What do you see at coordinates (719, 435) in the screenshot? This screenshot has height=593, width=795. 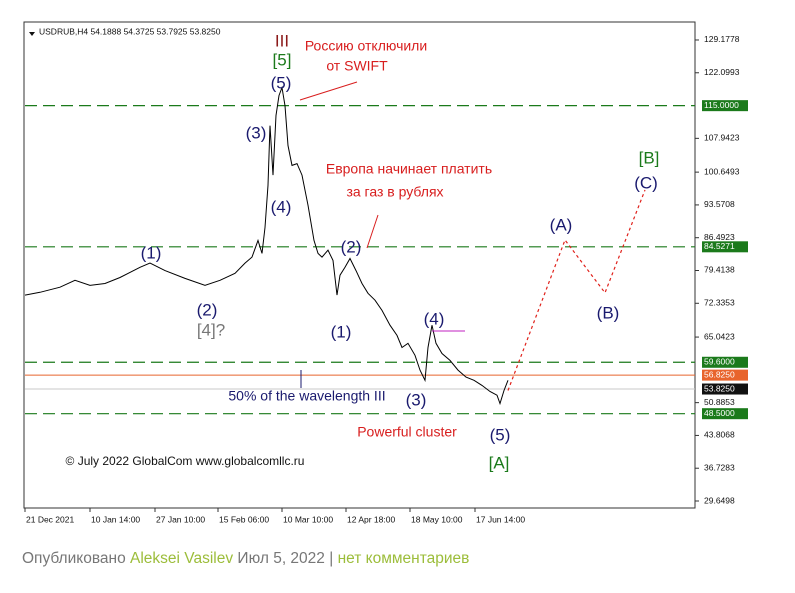 I see `y-tick-label: 43.8068` at bounding box center [719, 435].